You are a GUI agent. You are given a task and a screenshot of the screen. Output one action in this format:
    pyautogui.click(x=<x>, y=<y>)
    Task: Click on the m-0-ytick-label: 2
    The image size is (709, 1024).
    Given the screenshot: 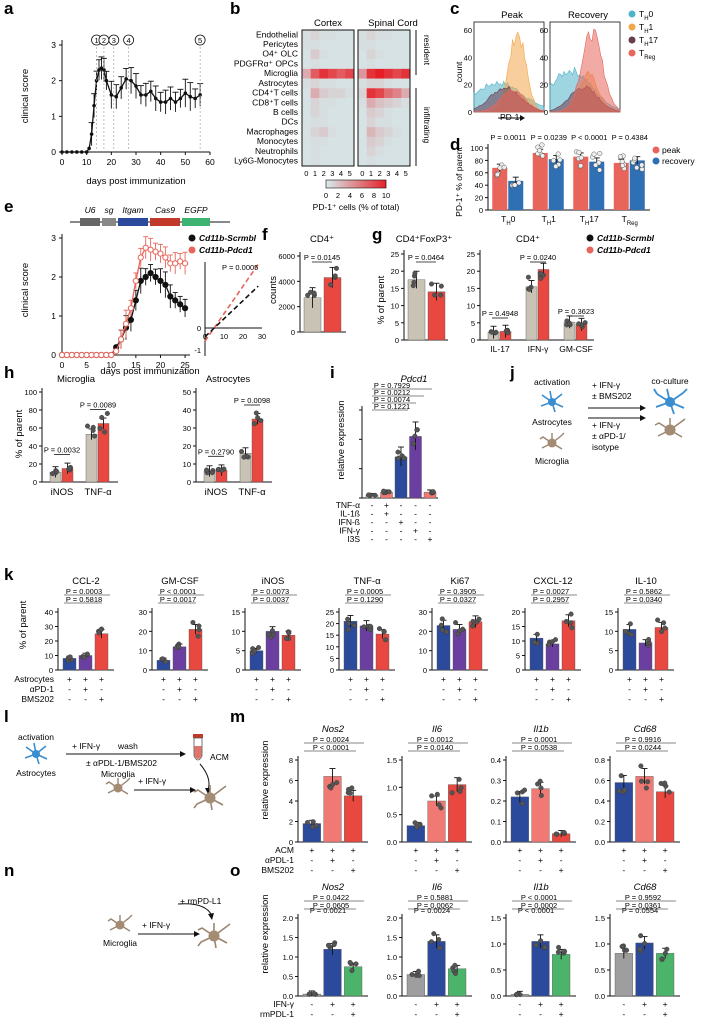 What is the action you would take?
    pyautogui.click(x=291, y=822)
    